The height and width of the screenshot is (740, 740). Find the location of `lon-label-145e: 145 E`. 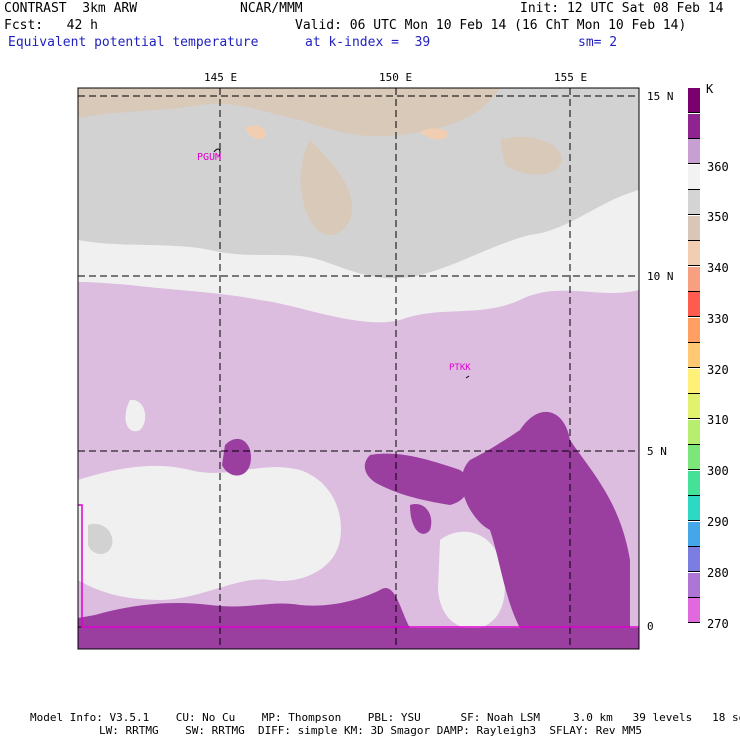

lon-label-145e: 145 E is located at coordinates (221, 77).